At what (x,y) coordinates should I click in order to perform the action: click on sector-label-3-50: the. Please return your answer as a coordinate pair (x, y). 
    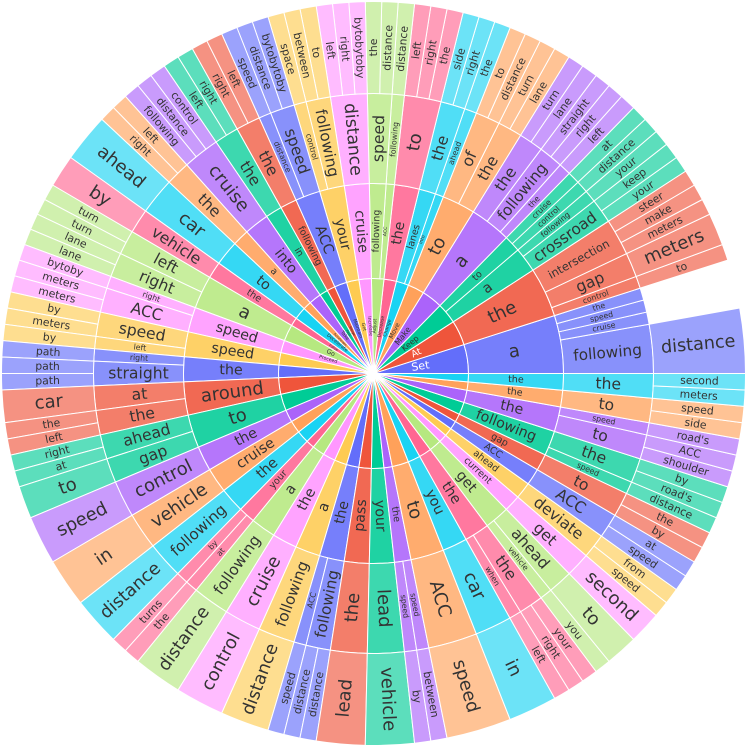
    Looking at the image, I should click on (486, 67).